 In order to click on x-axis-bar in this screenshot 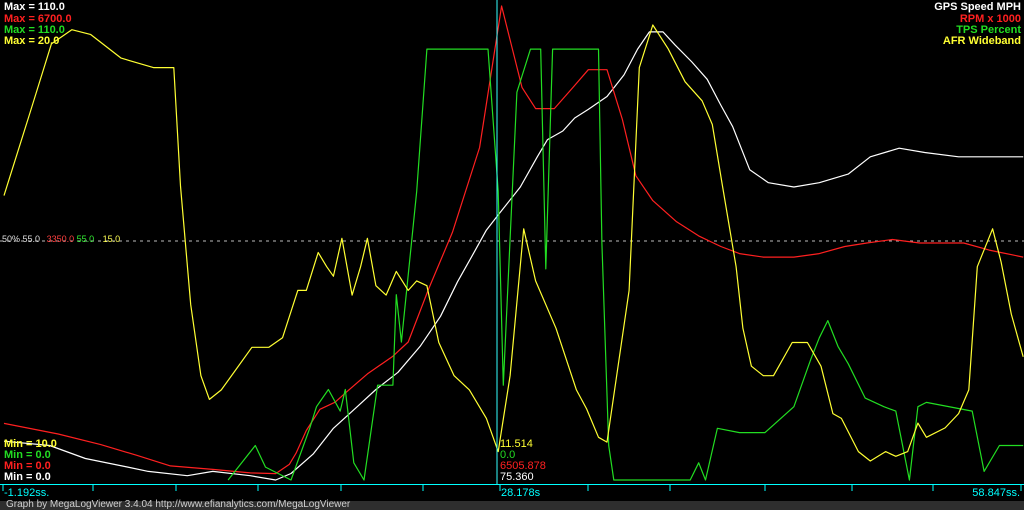, I will do `click(512, 493)`.